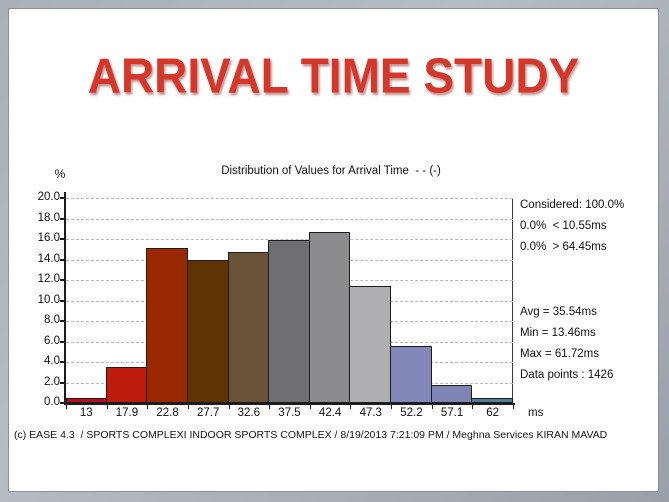  Describe the element at coordinates (48, 217) in the screenshot. I see `y-tick-label: 18.0` at that location.